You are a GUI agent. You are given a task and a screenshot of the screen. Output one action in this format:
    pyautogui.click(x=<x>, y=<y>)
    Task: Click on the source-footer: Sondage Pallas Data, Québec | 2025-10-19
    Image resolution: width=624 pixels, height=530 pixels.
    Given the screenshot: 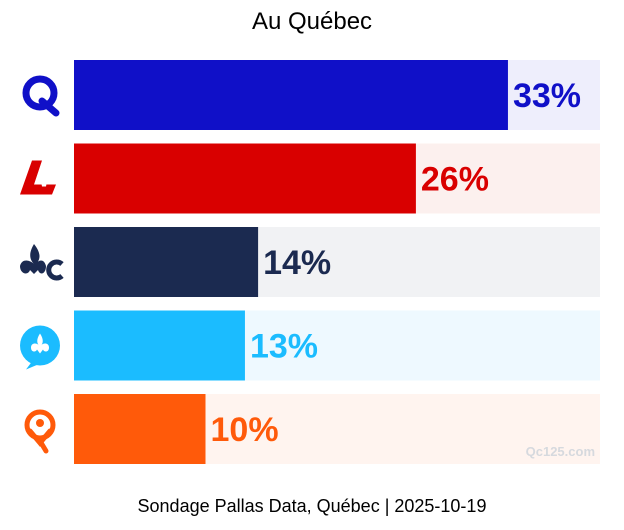 What is the action you would take?
    pyautogui.click(x=312, y=506)
    